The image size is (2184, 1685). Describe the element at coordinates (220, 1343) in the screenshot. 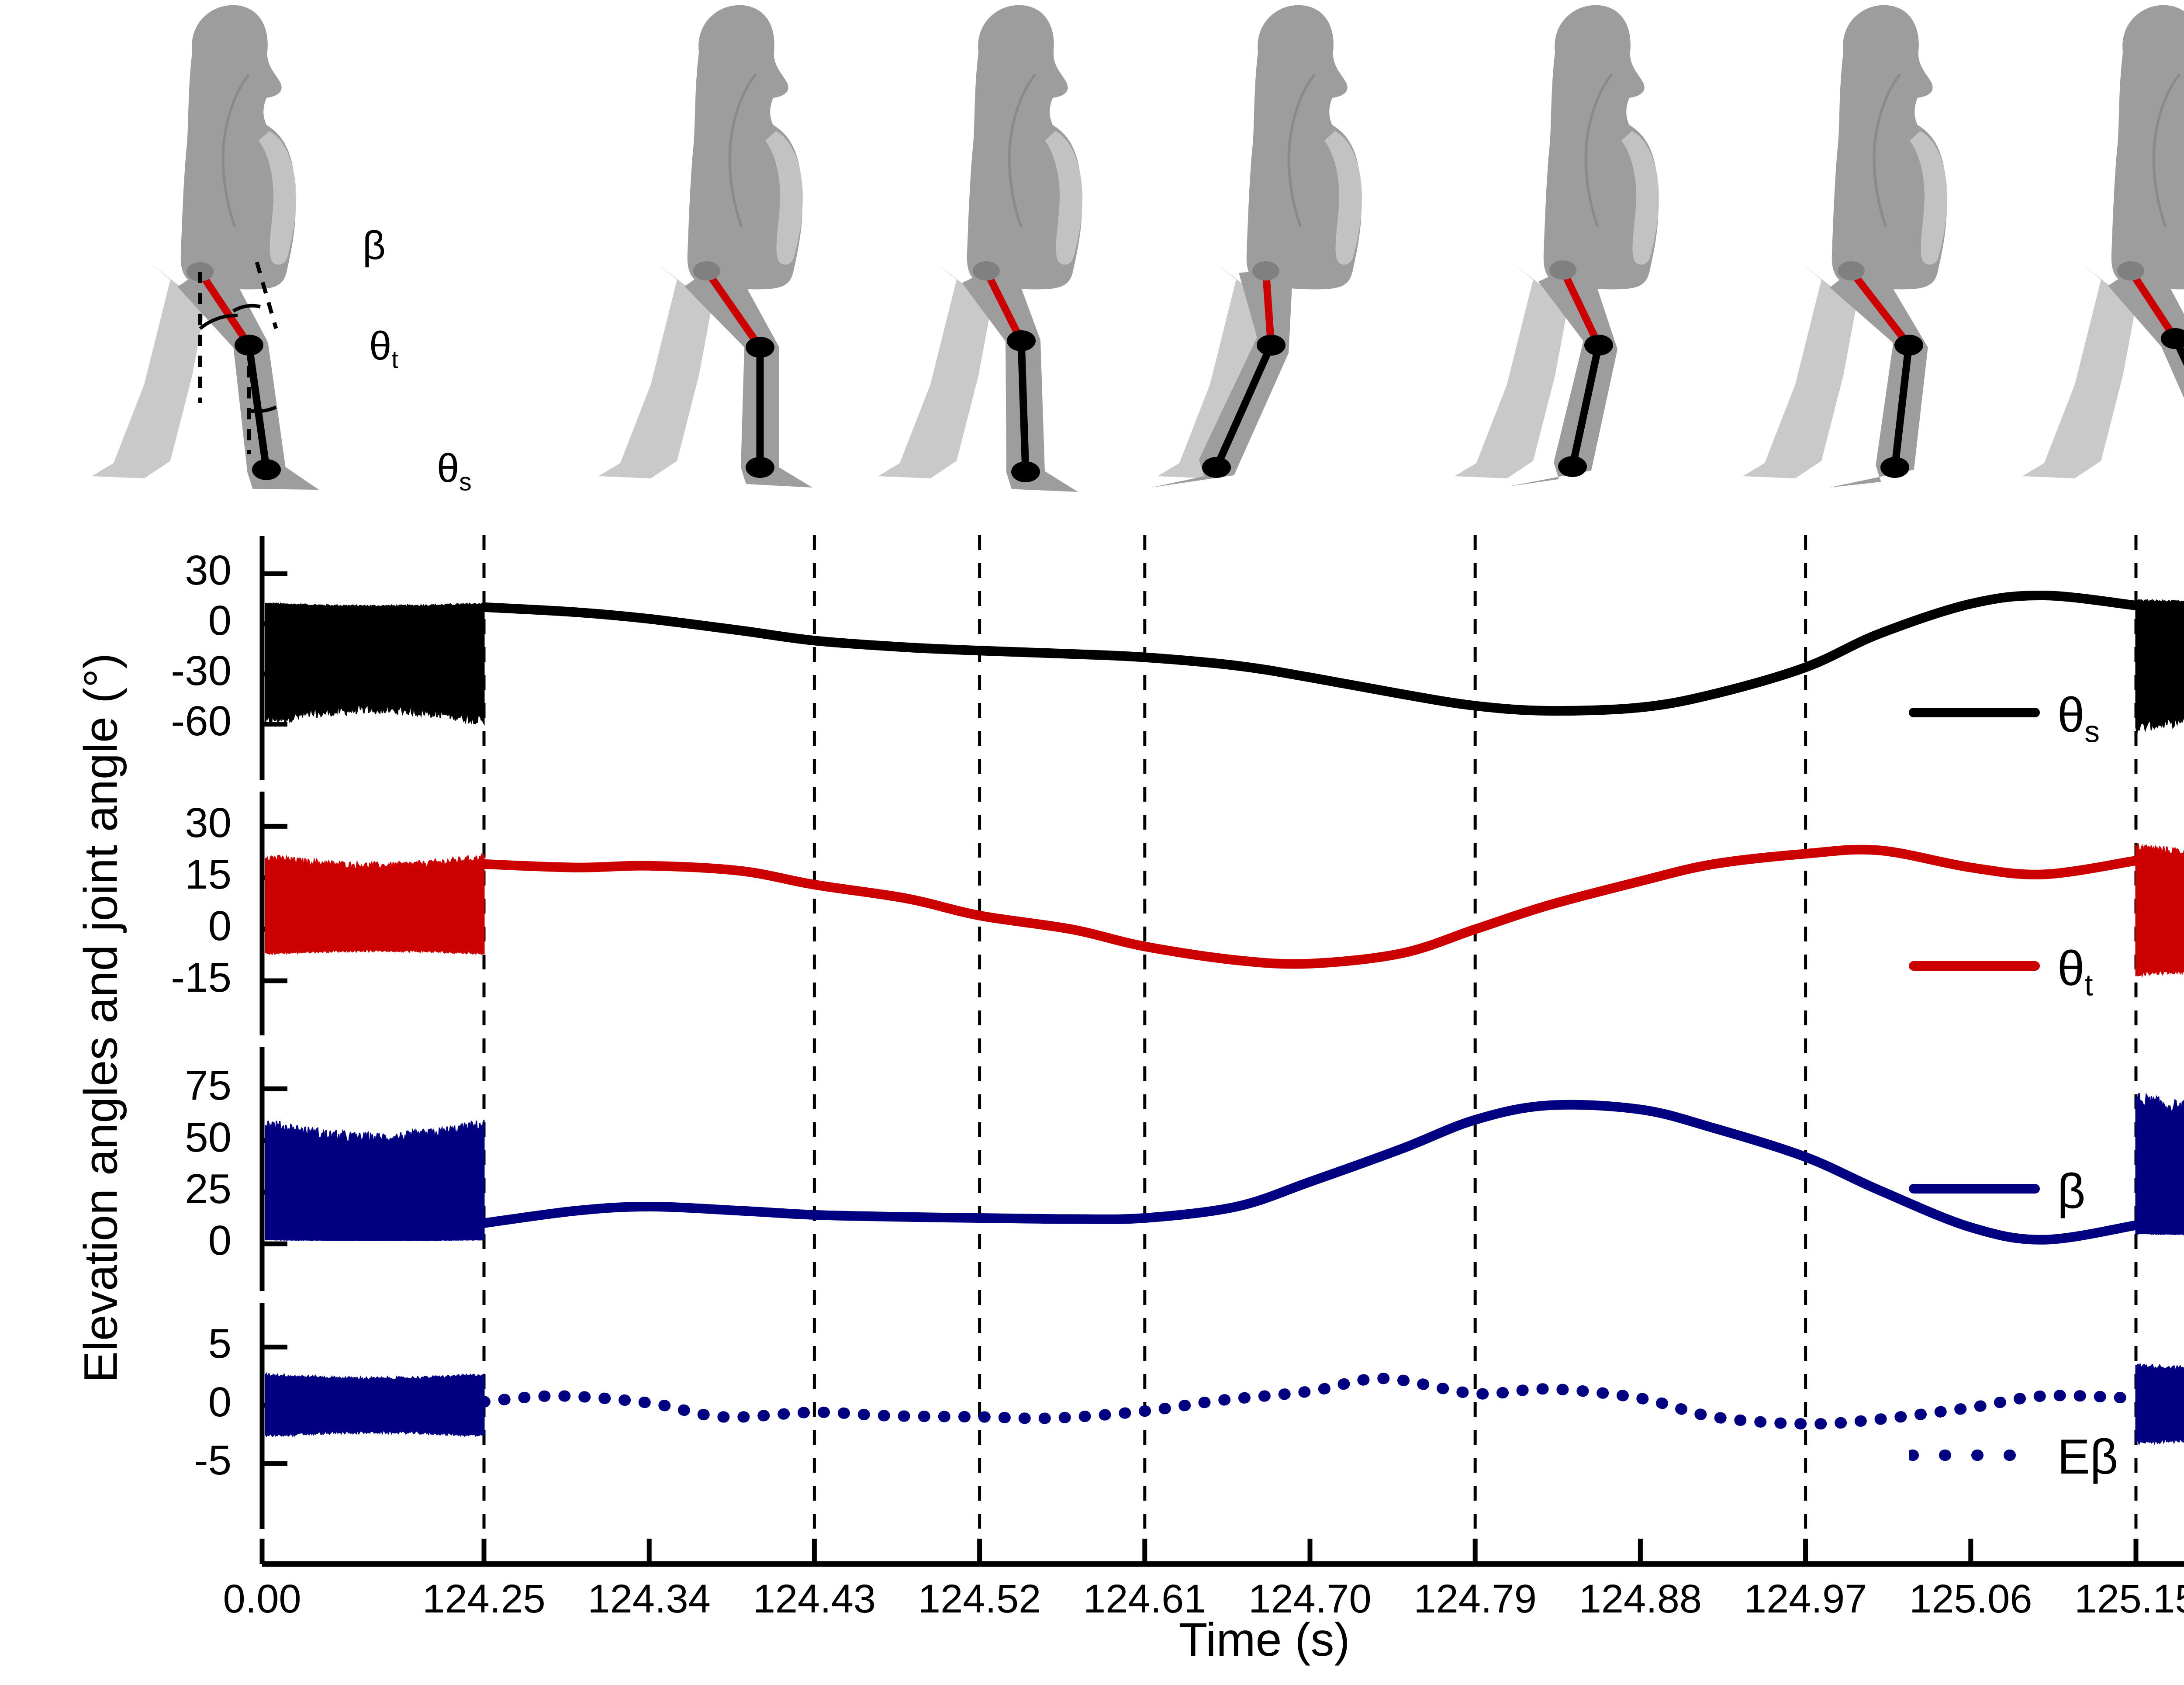

I see `y-tick-label-e_beta-5: 5` at that location.